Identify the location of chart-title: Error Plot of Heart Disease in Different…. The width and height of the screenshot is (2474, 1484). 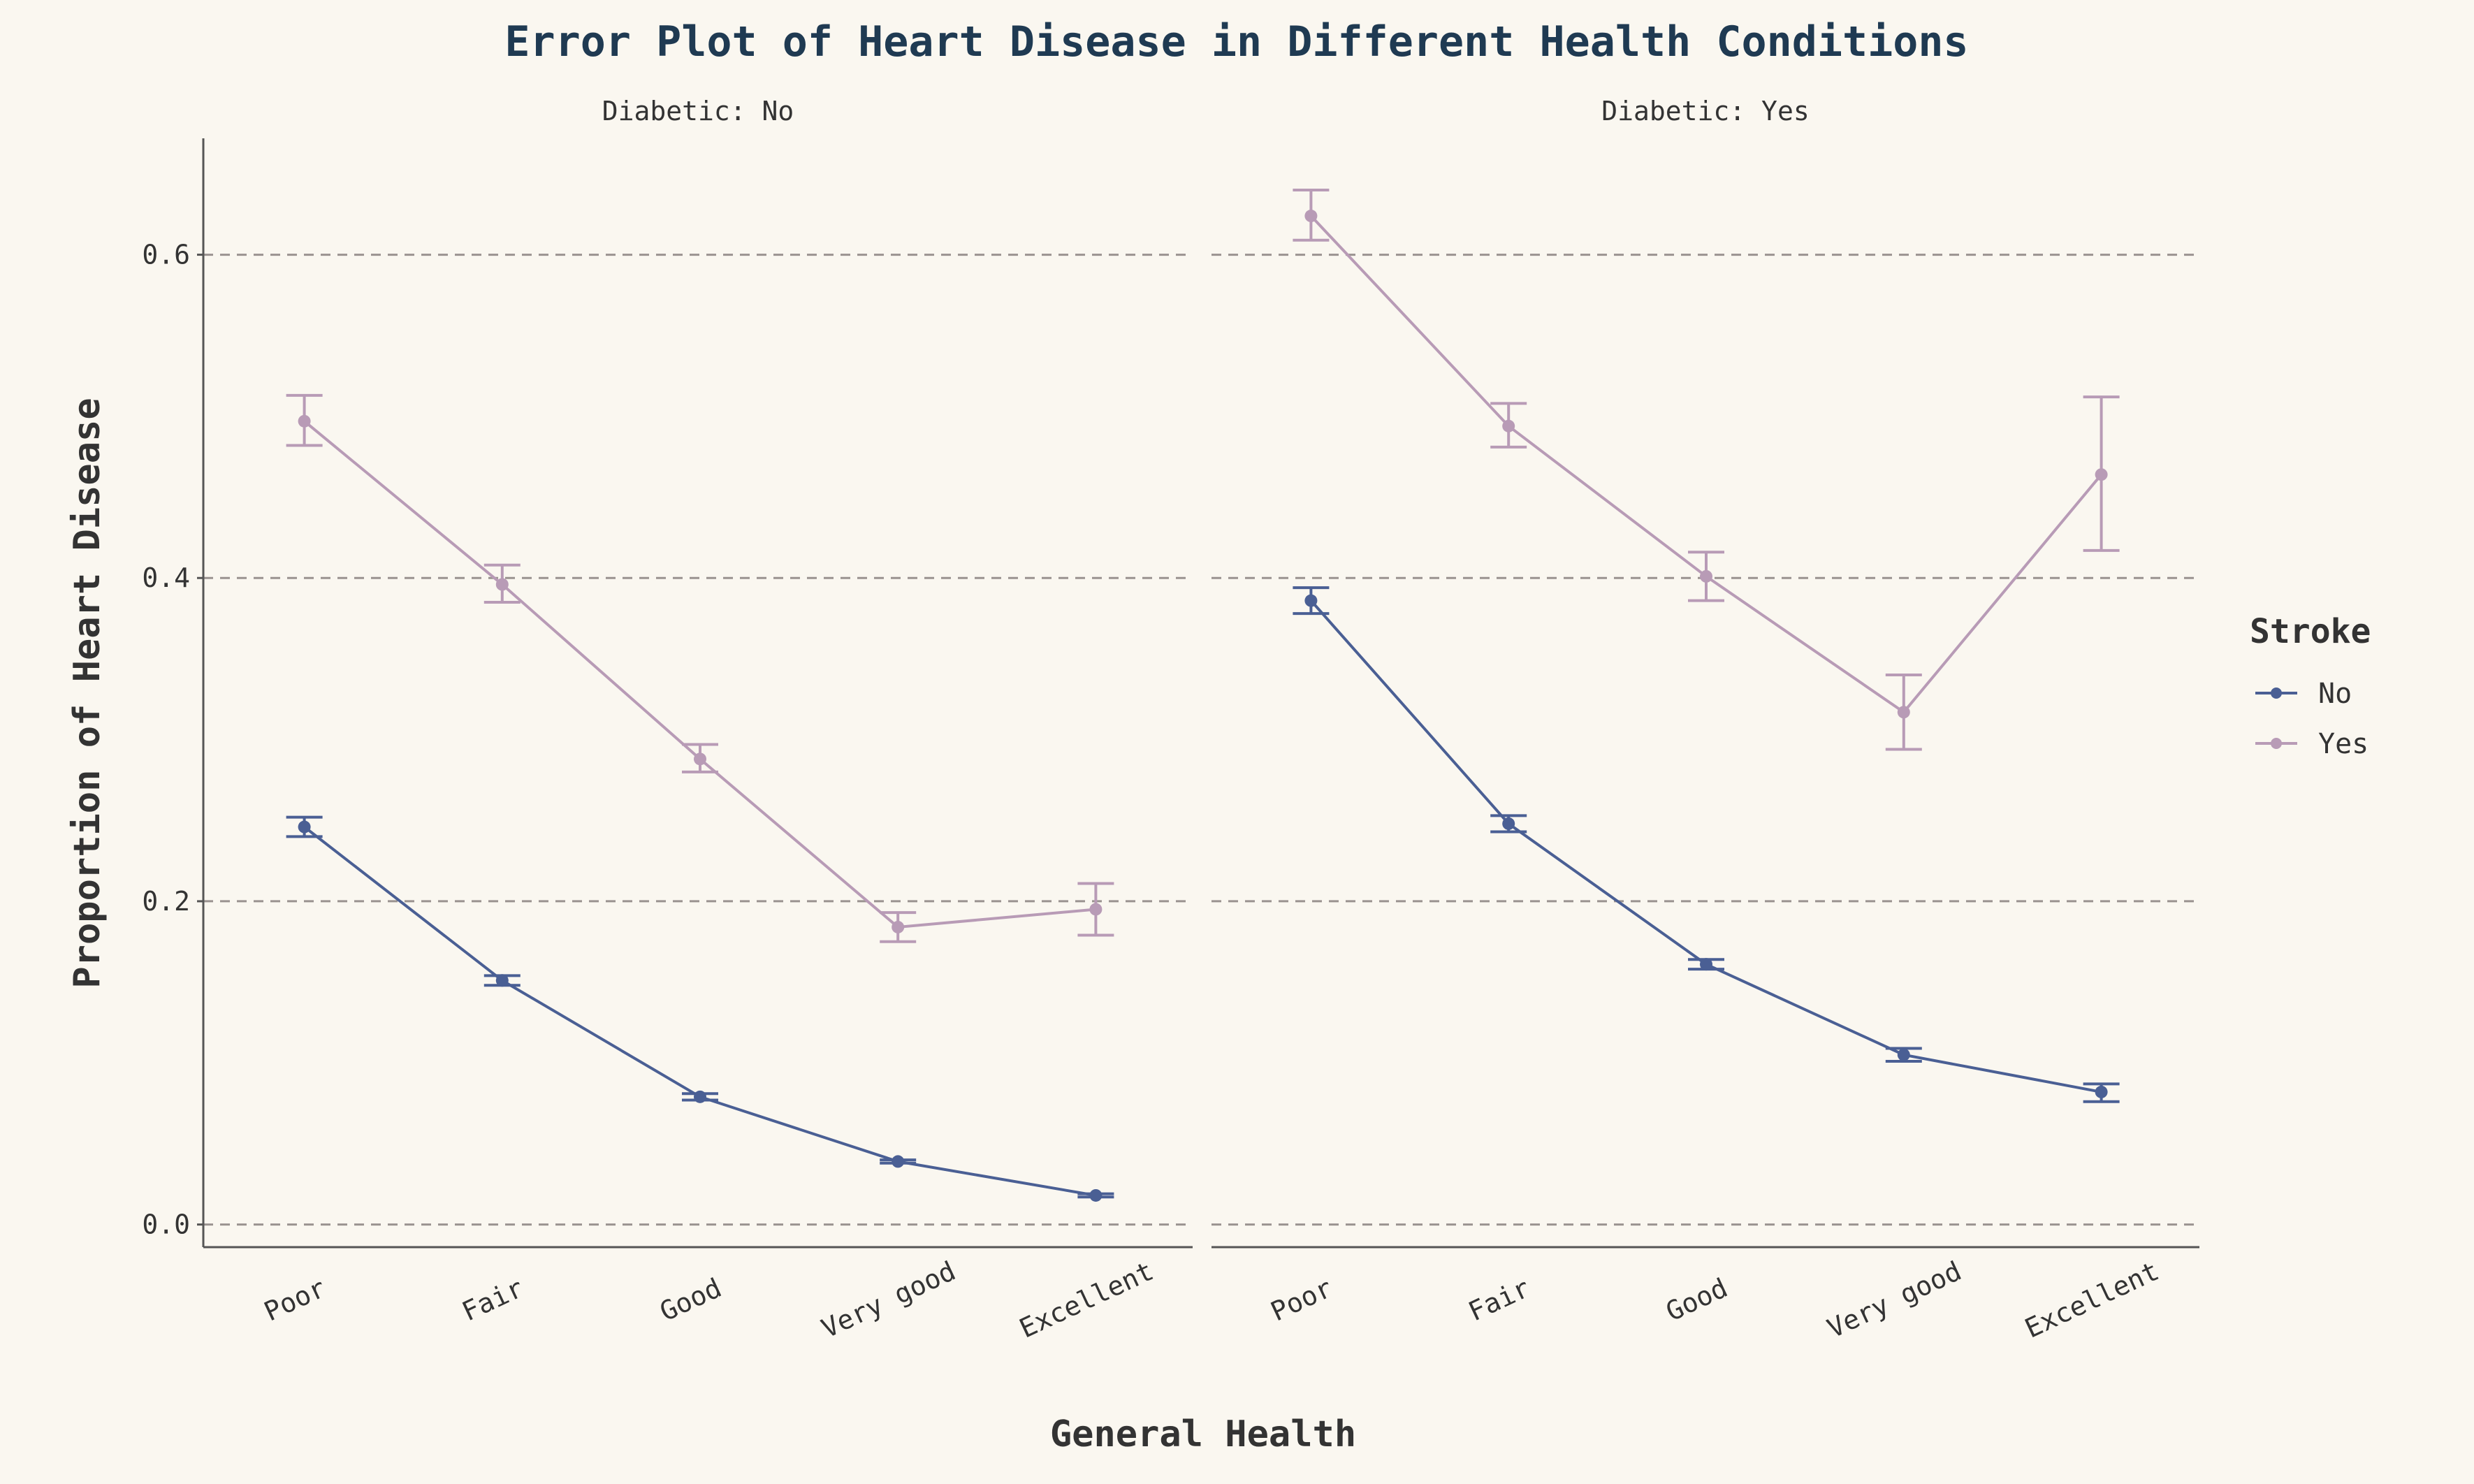
(1236, 41).